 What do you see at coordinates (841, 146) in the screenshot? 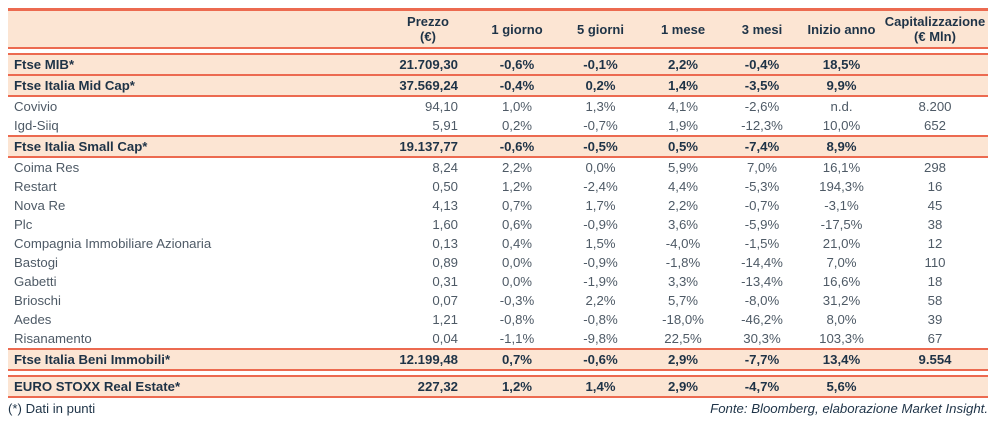
I see `cell-ytd: 8,9%` at bounding box center [841, 146].